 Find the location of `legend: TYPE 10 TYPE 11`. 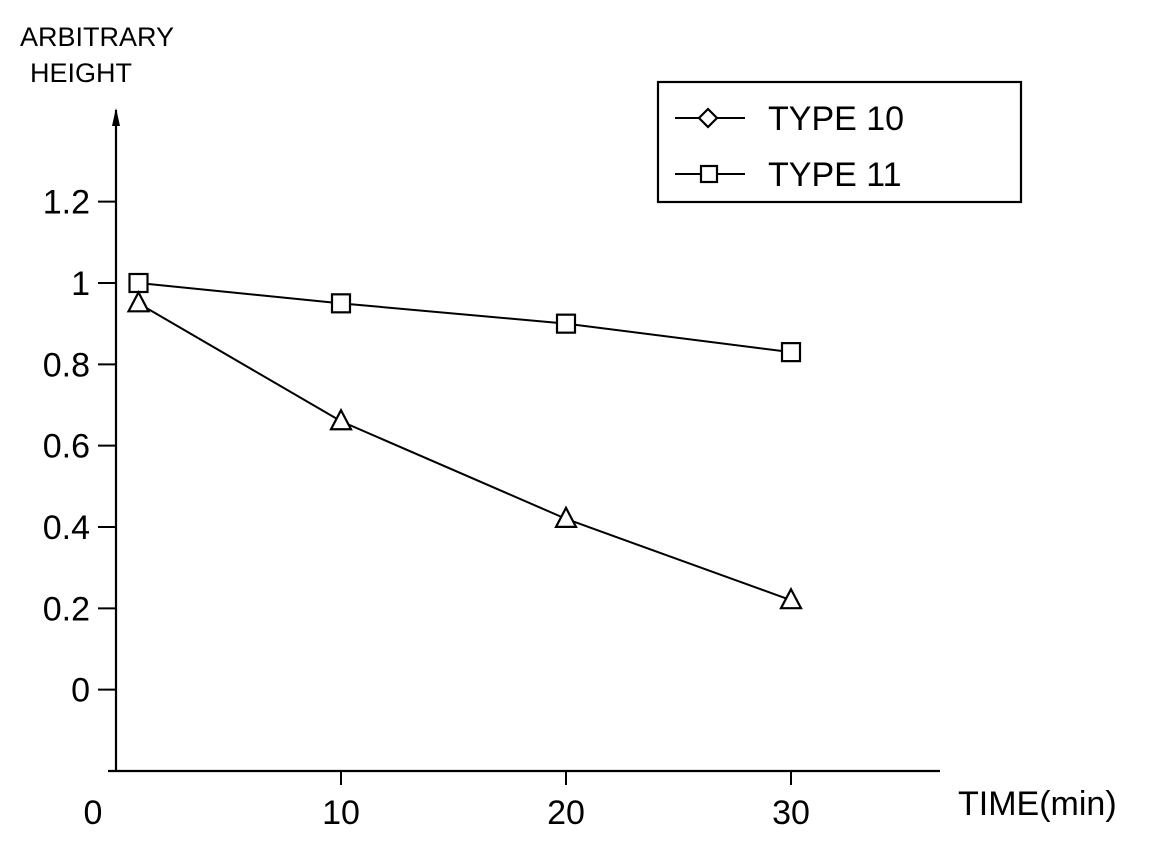

legend: TYPE 10 TYPE 11 is located at coordinates (839, 142).